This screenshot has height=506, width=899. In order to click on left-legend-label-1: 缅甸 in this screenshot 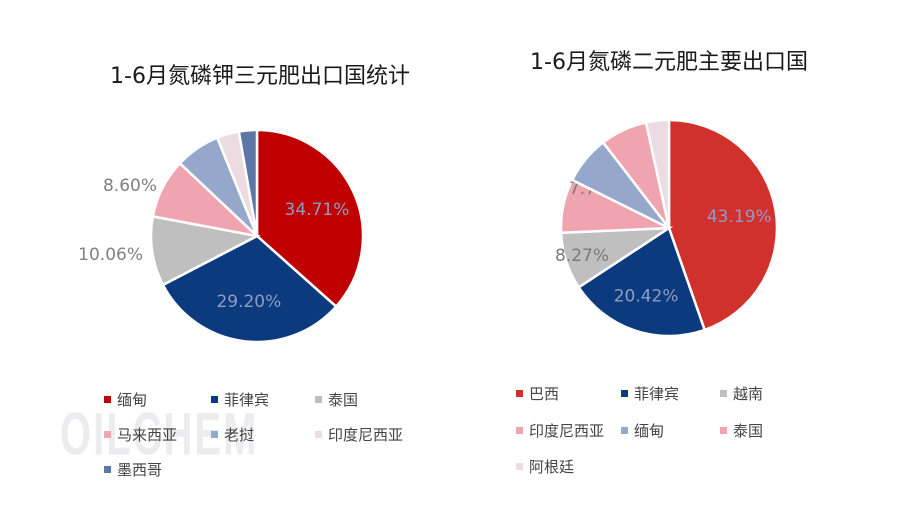, I will do `click(132, 400)`.